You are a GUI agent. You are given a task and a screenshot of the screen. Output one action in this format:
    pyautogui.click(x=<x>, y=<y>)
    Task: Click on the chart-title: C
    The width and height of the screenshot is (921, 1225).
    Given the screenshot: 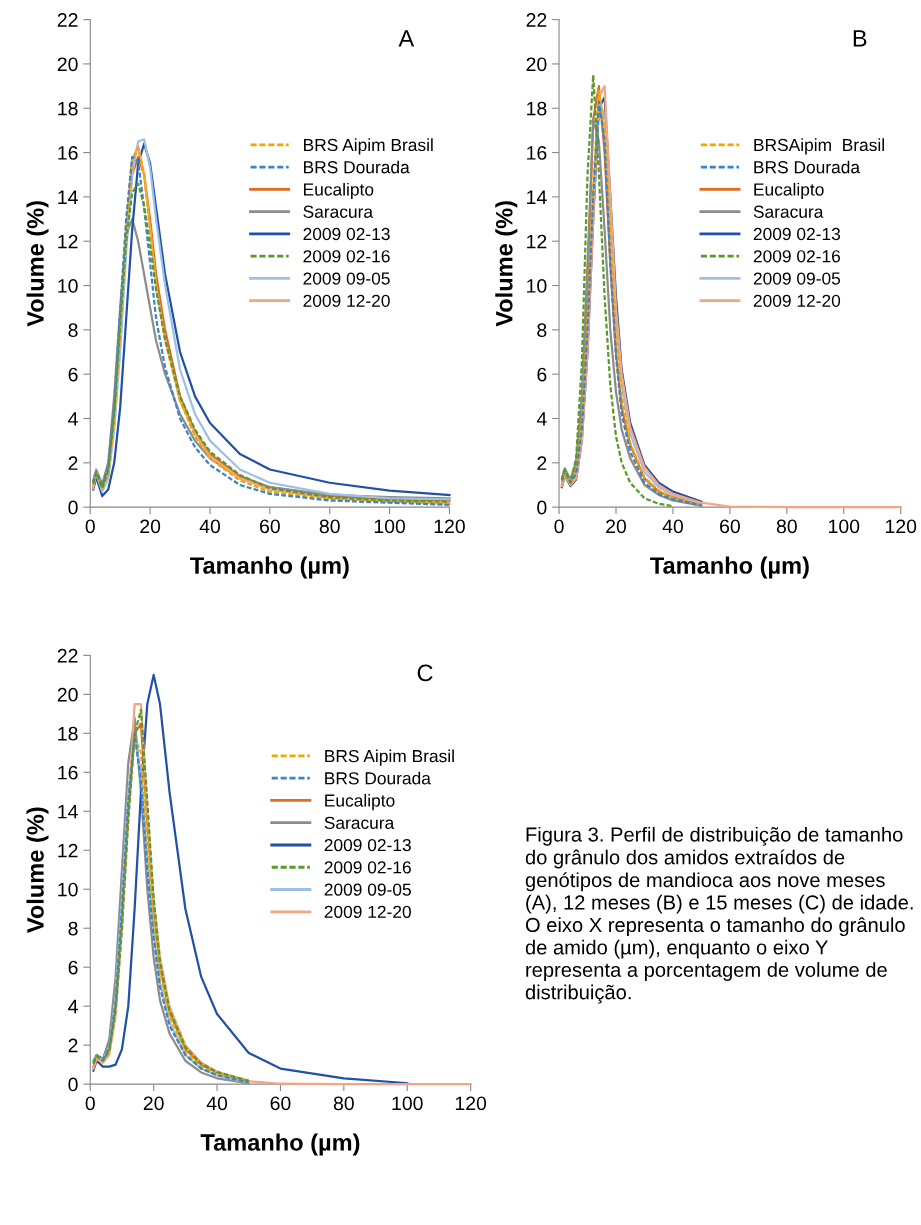 What is the action you would take?
    pyautogui.click(x=425, y=673)
    